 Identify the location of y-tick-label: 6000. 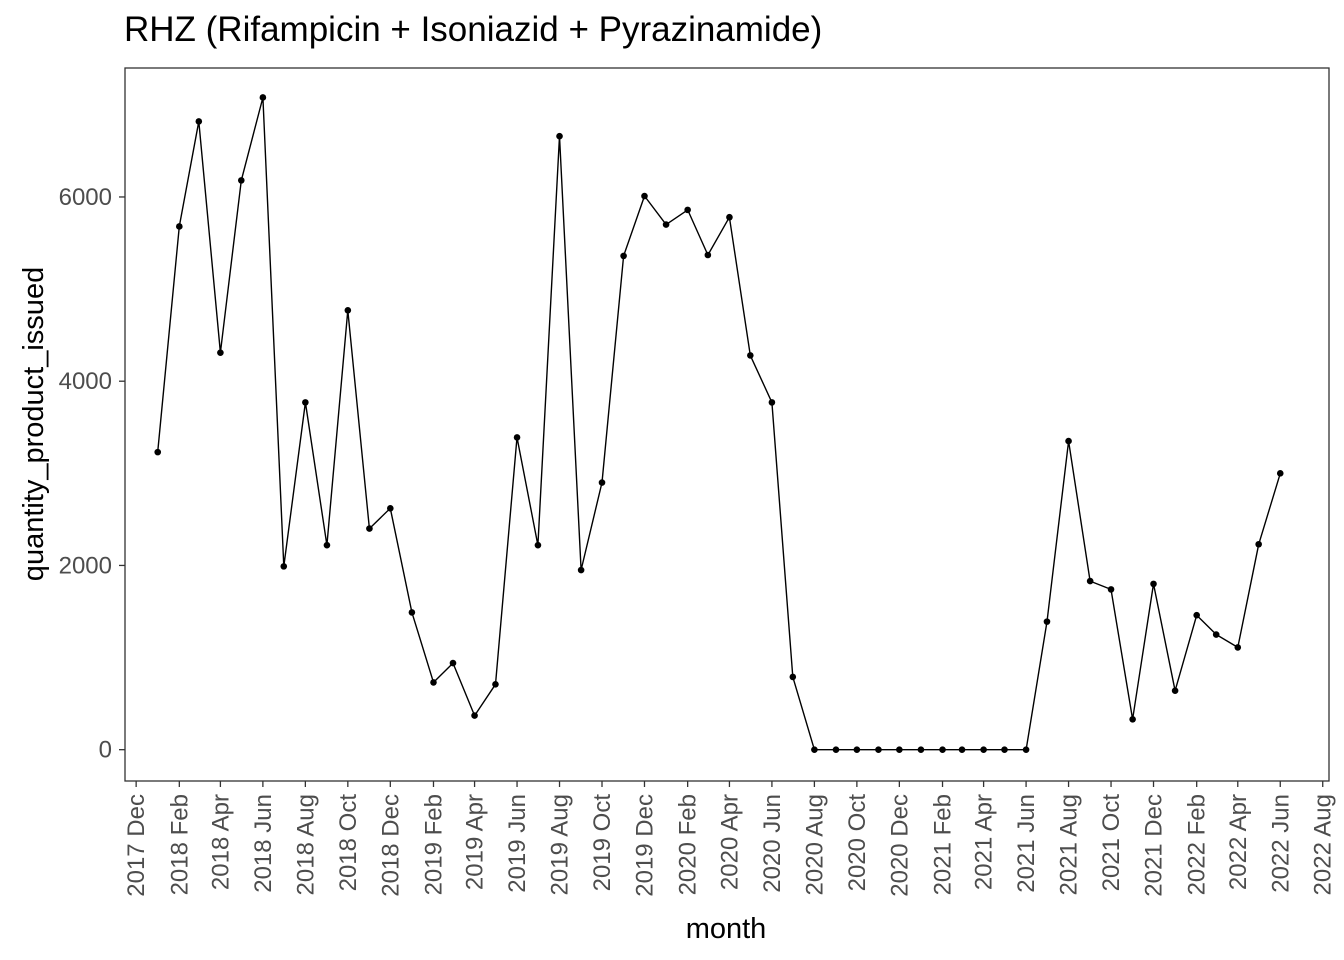
(85, 197).